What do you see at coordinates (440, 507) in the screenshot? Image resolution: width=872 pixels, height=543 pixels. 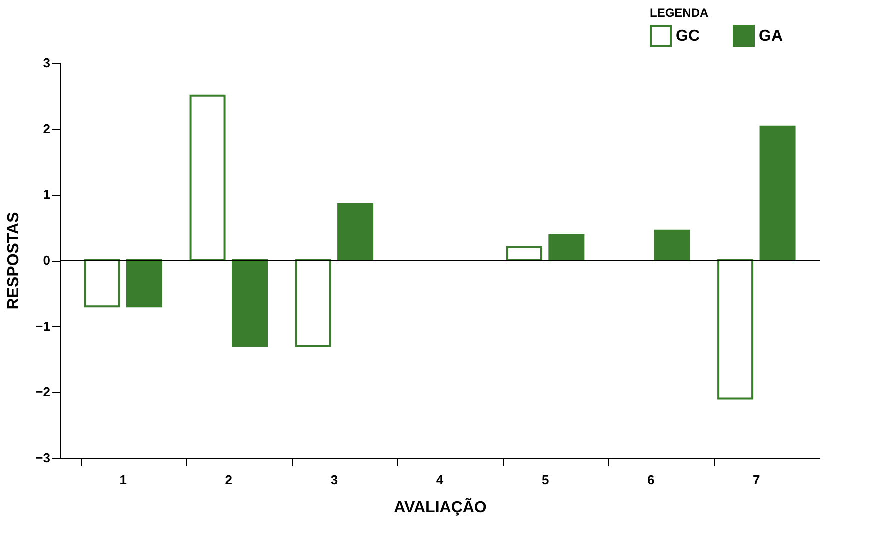 I see `x-axis-title: AVALIAÇÃO` at bounding box center [440, 507].